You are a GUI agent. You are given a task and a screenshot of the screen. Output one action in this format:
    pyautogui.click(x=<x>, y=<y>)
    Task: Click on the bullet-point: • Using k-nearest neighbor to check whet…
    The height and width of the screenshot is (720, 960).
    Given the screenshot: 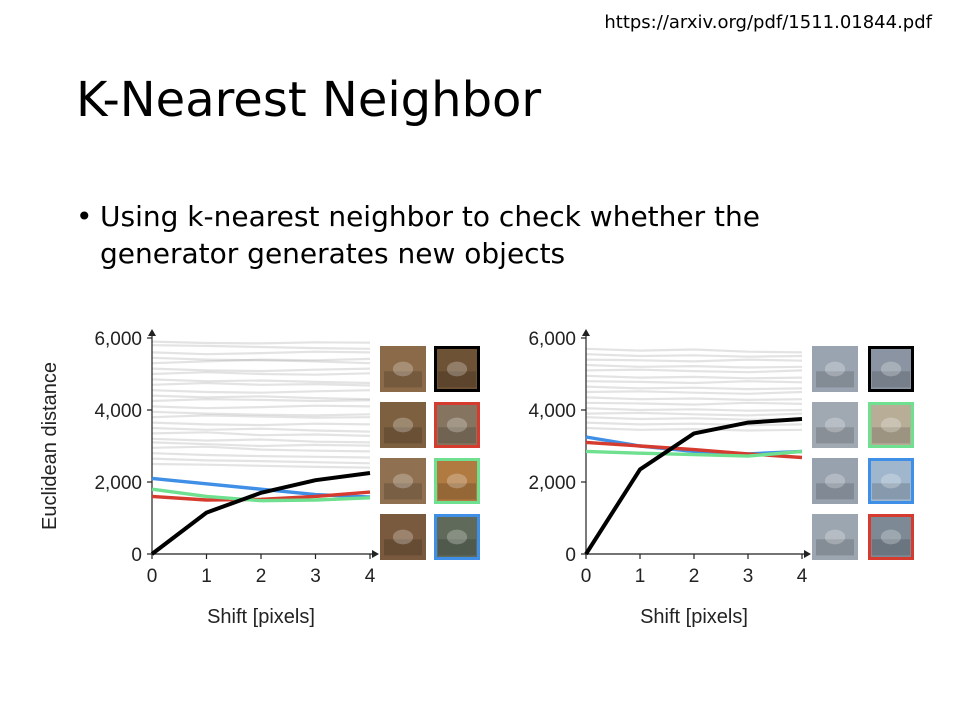 What is the action you would take?
    pyautogui.click(x=486, y=235)
    